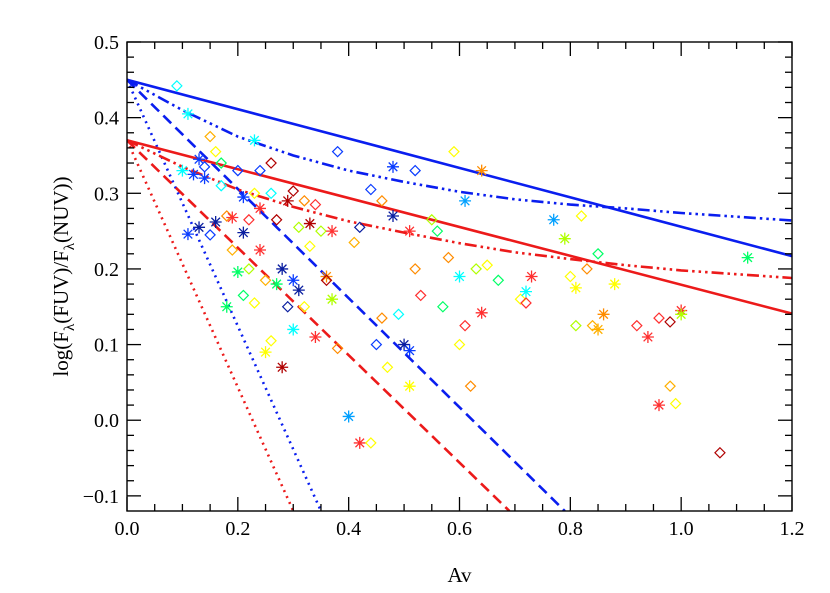  What do you see at coordinates (63, 276) in the screenshot?
I see `y-axis-label: log(Fλ(FUV)/Fλ(NUV))` at bounding box center [63, 276].